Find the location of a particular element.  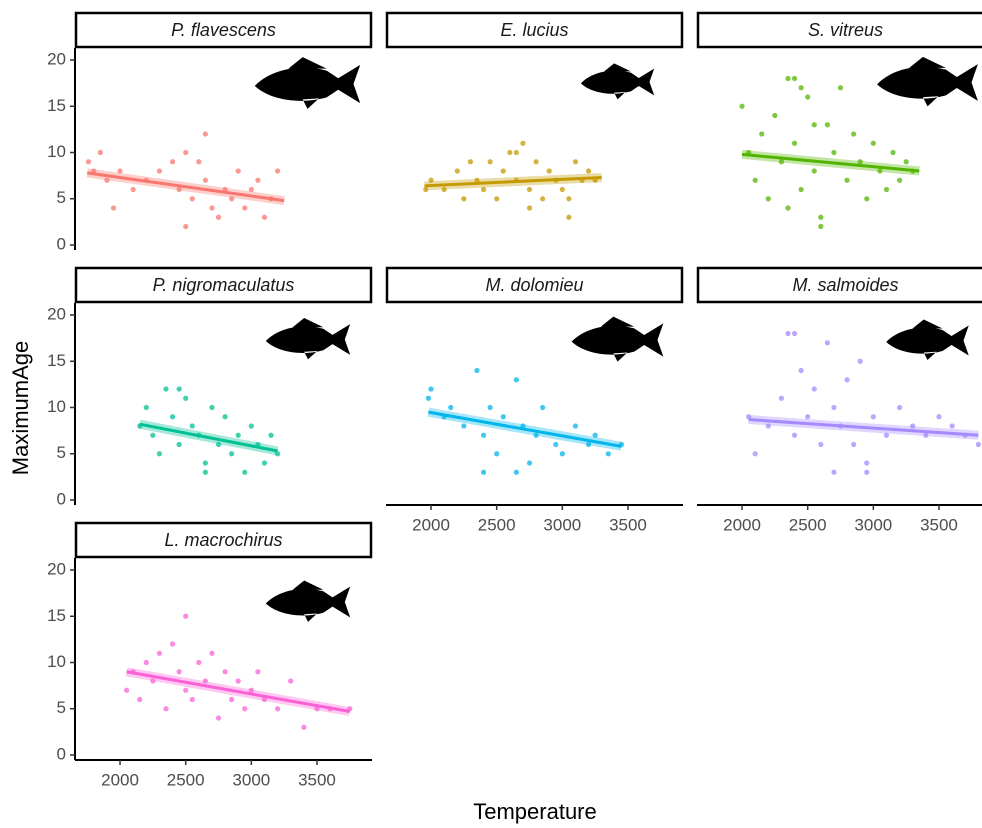

y-tick-label: 10 is located at coordinates (56, 661).